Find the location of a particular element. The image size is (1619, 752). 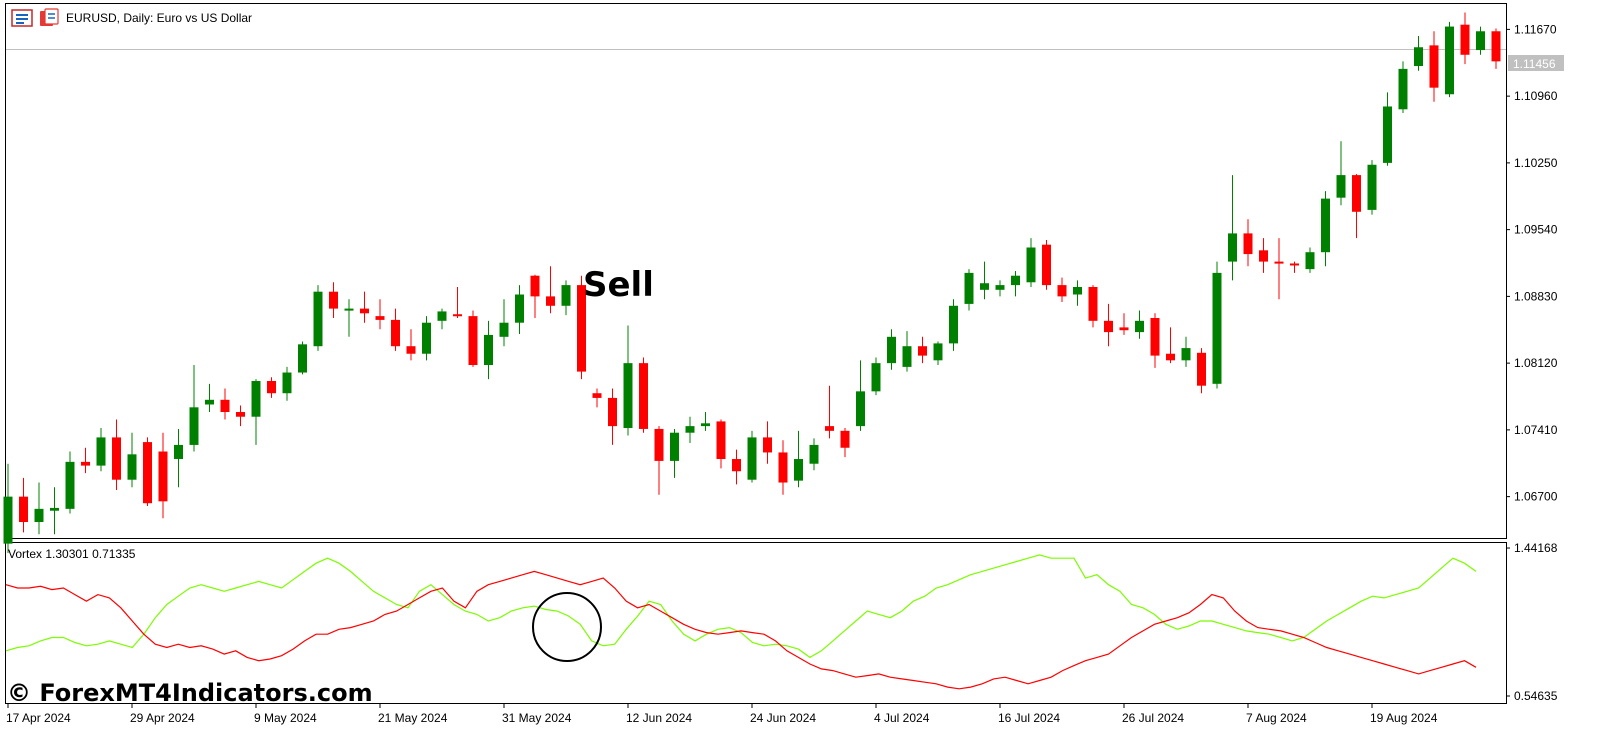

y-tick-label: 1.09540 is located at coordinates (1536, 230).